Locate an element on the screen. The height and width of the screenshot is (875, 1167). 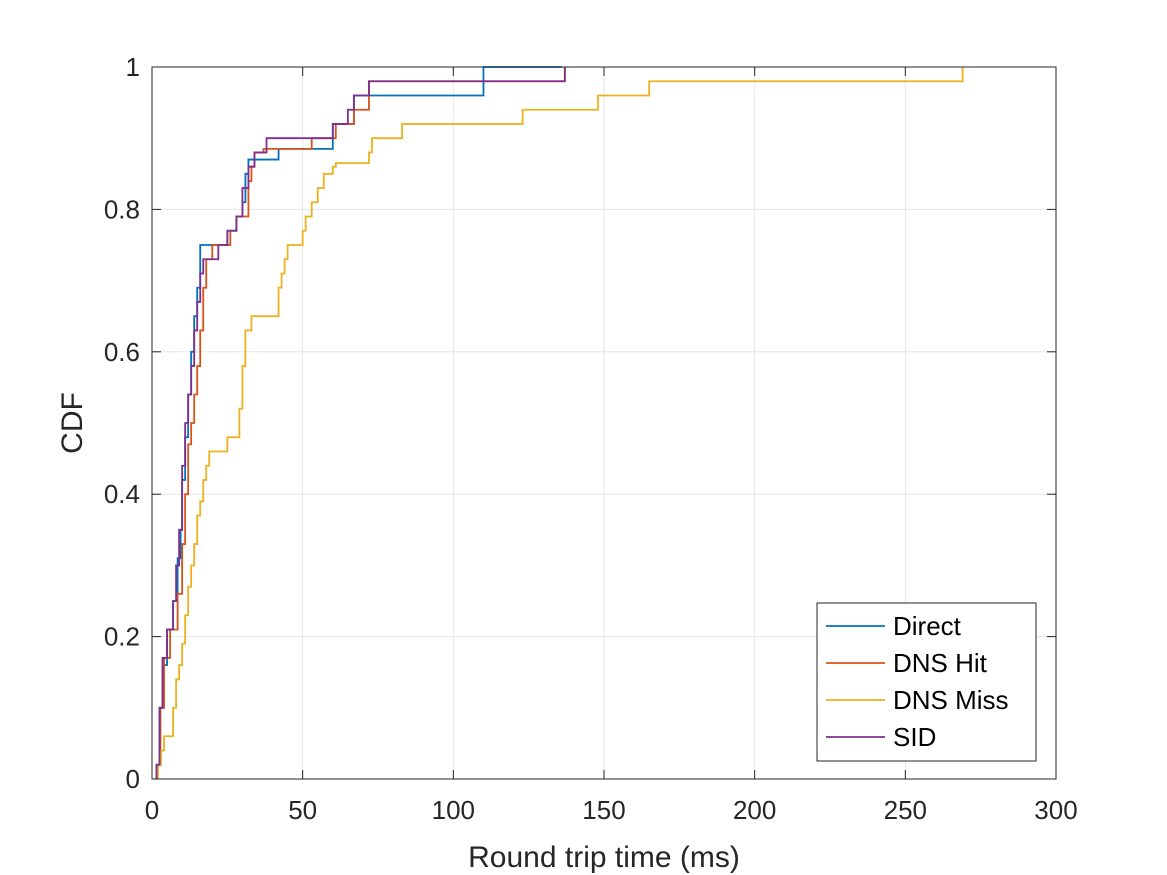
legend-entry: SID is located at coordinates (914, 737).